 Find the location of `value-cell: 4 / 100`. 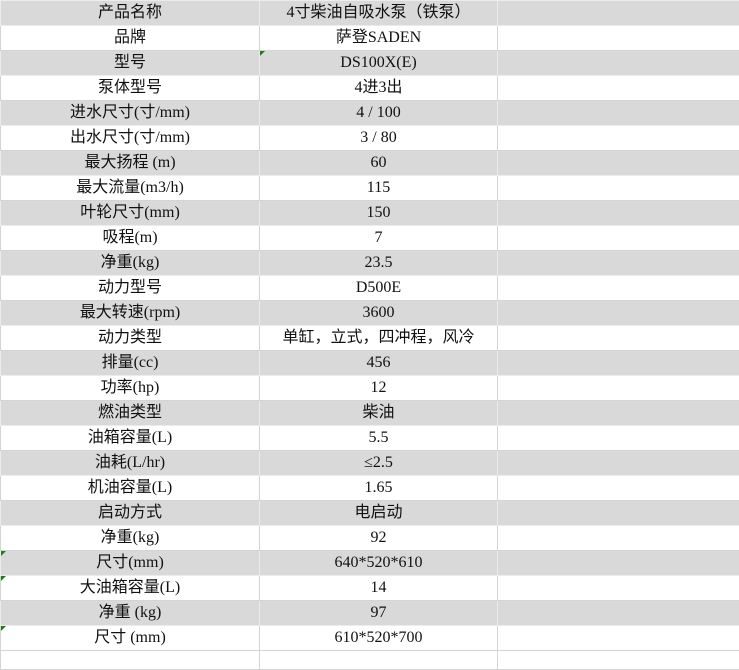

value-cell: 4 / 100 is located at coordinates (379, 113).